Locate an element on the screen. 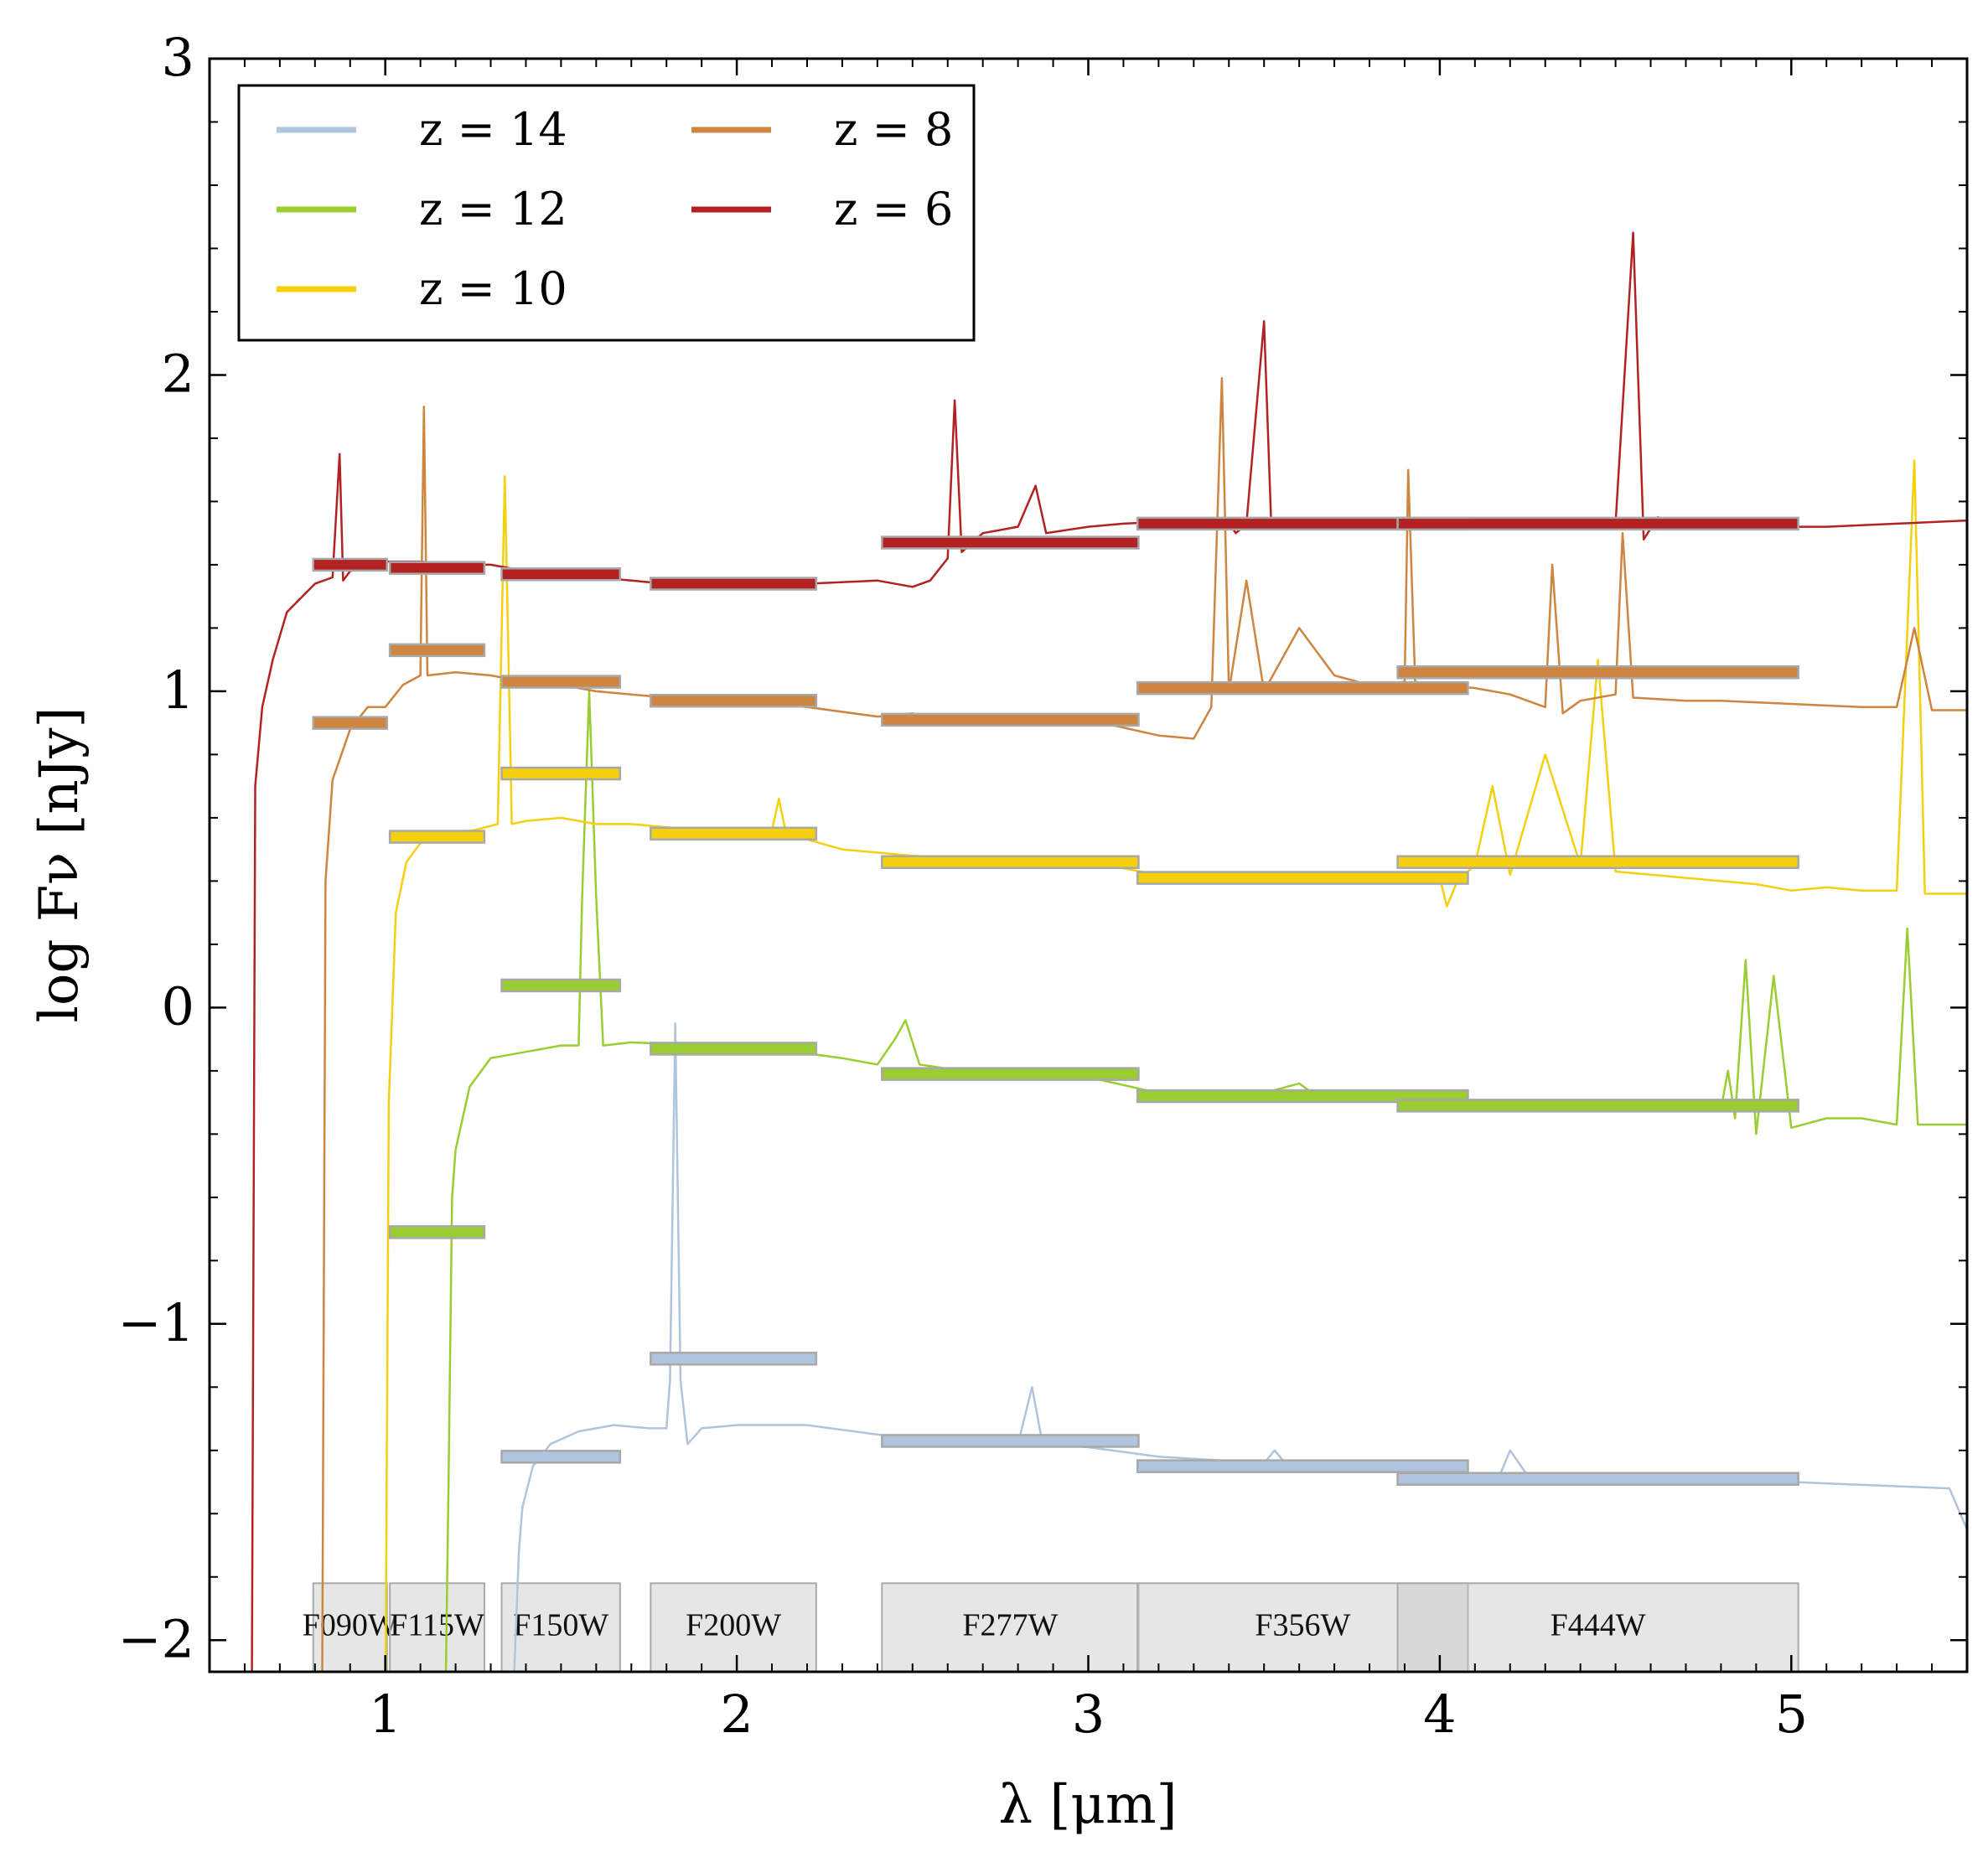 The image size is (1988, 1857). y-tick-label: 2 is located at coordinates (178, 374).